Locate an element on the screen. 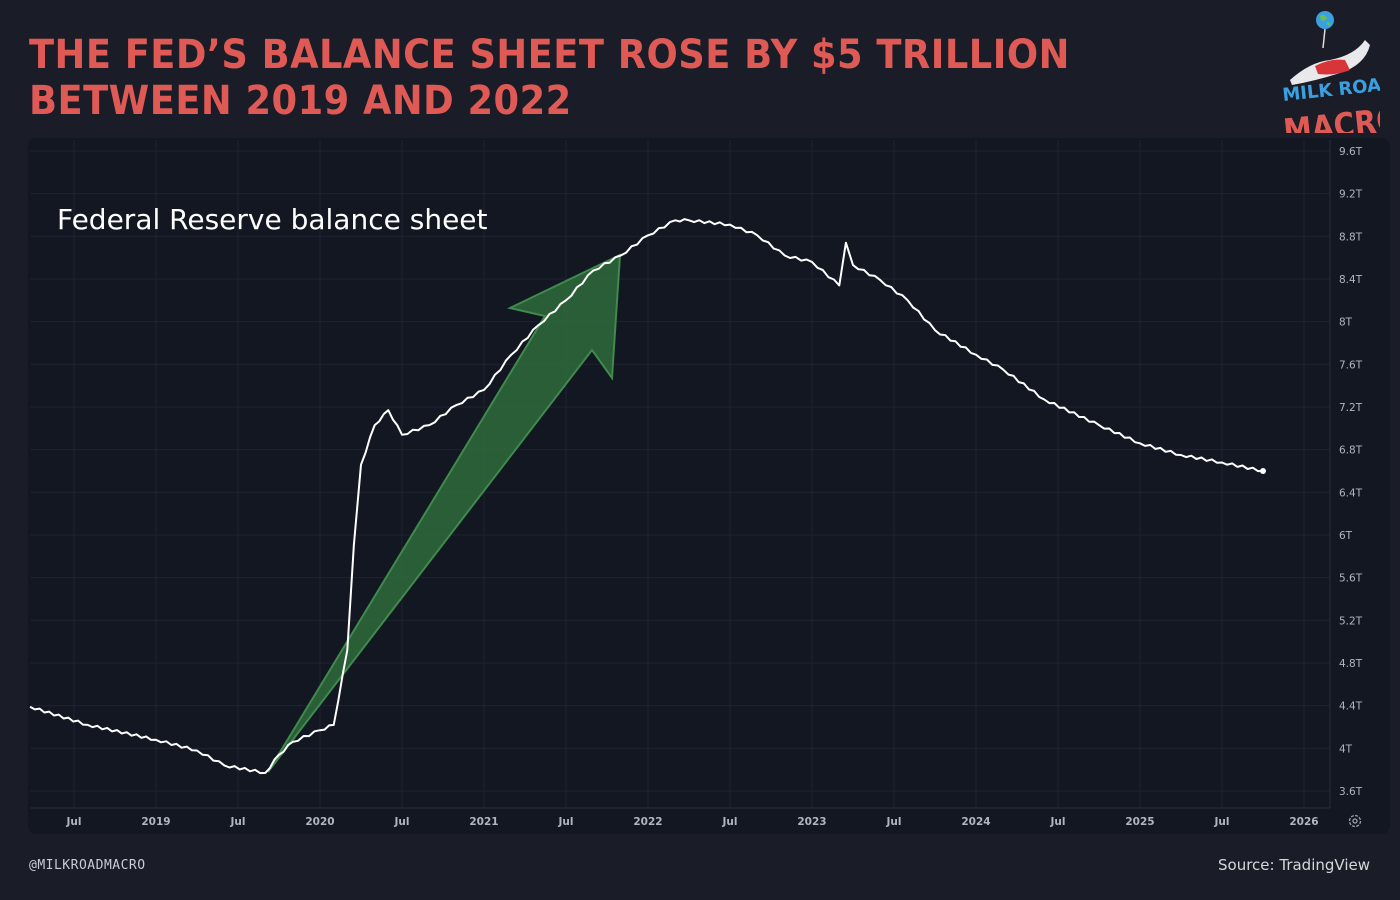  y-tick-label: 3.6T is located at coordinates (1351, 792).